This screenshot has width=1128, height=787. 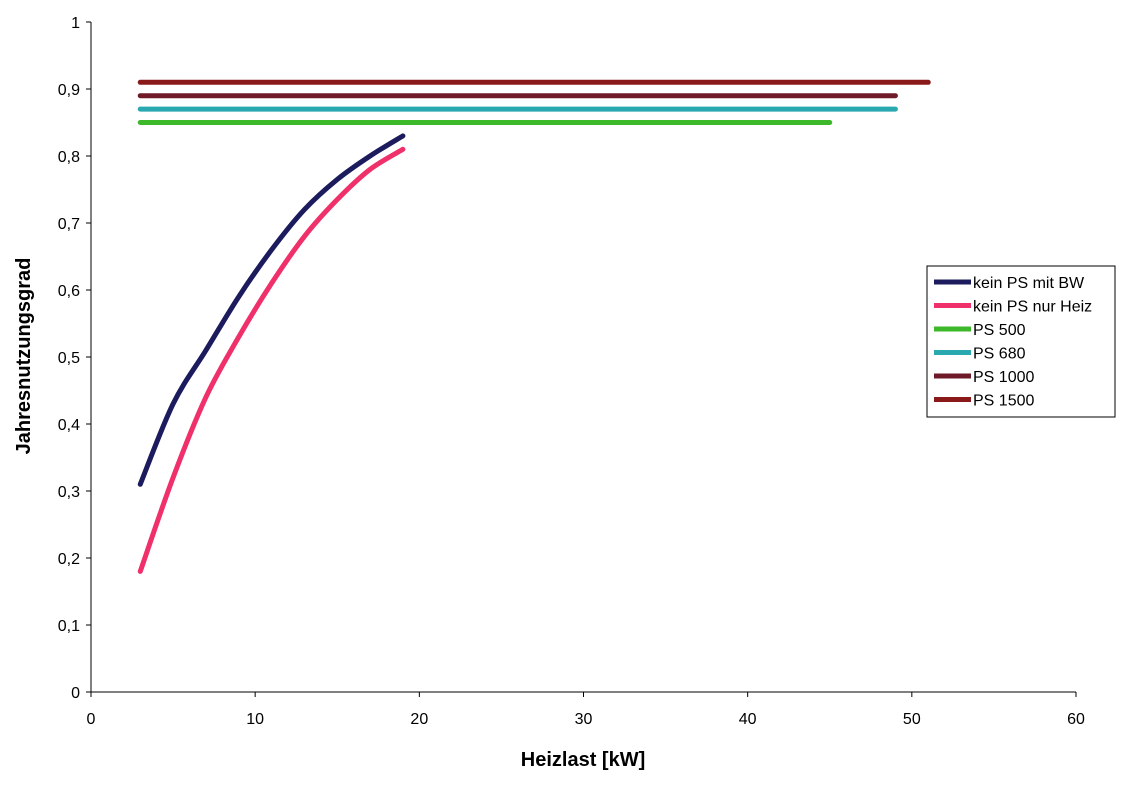 I want to click on legend-label-ps-500: PS 500, so click(x=999, y=330).